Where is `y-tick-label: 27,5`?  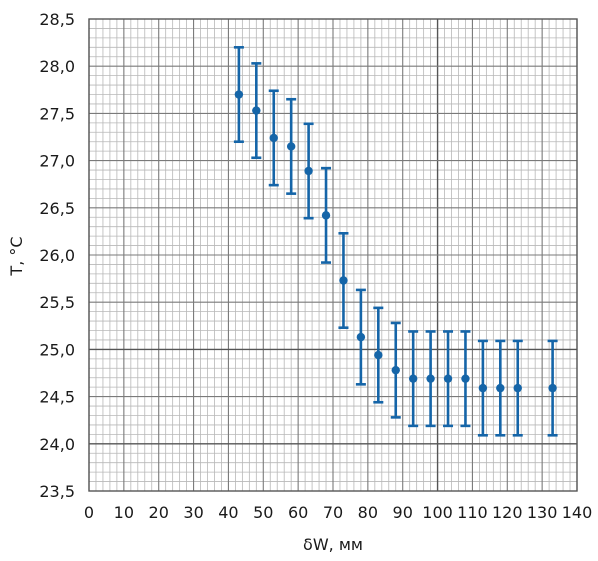
y-tick-label: 27,5 is located at coordinates (57, 113).